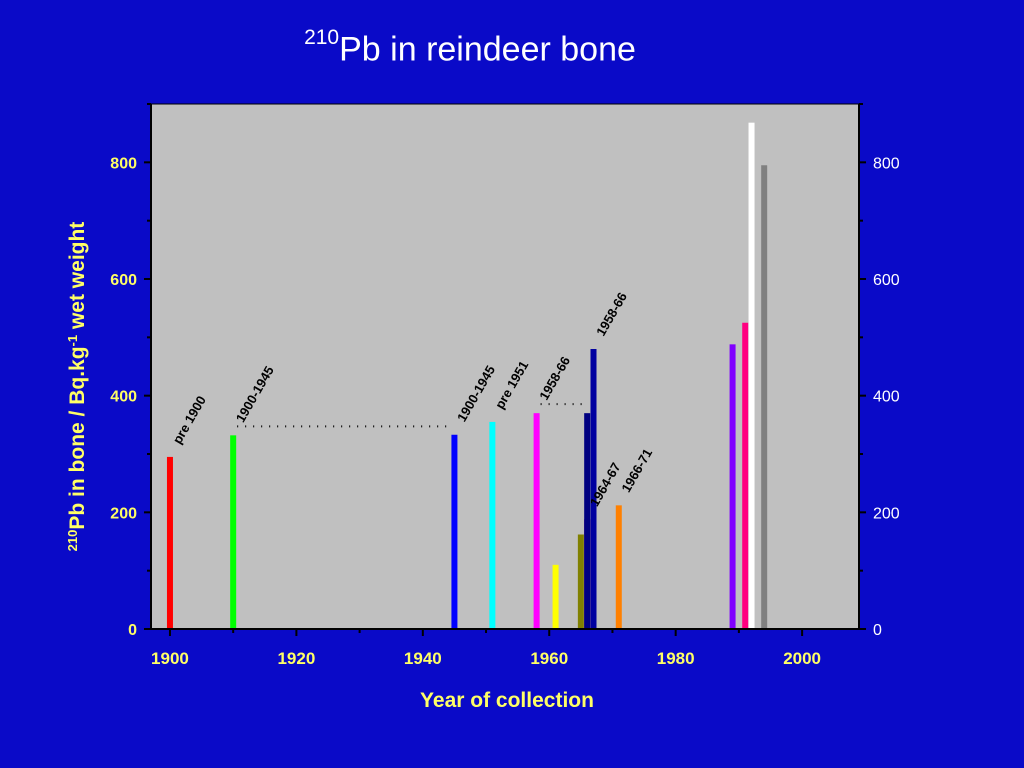 The width and height of the screenshot is (1024, 768). Describe the element at coordinates (886, 397) in the screenshot. I see `right-tick-label-400: 400` at that location.